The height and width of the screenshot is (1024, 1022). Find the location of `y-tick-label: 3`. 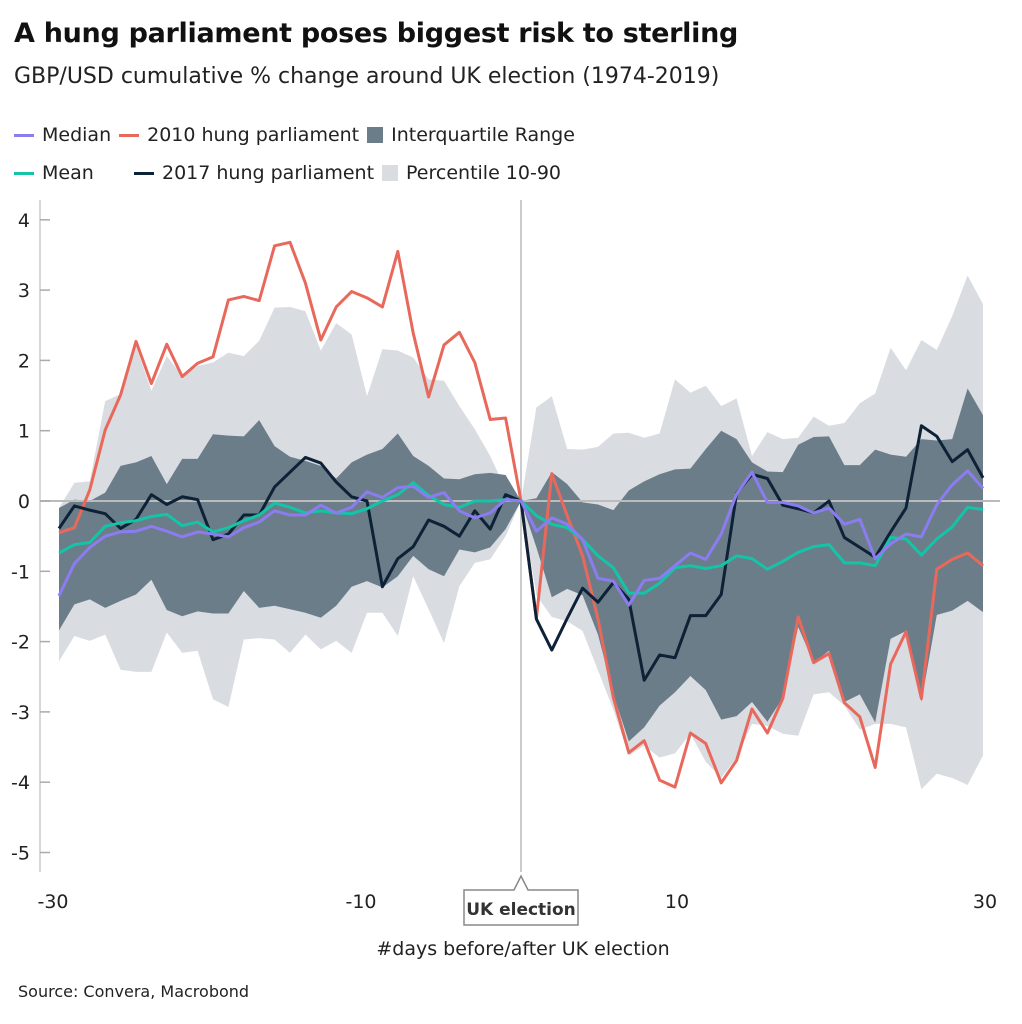

y-tick-label: 3 is located at coordinates (24, 291).